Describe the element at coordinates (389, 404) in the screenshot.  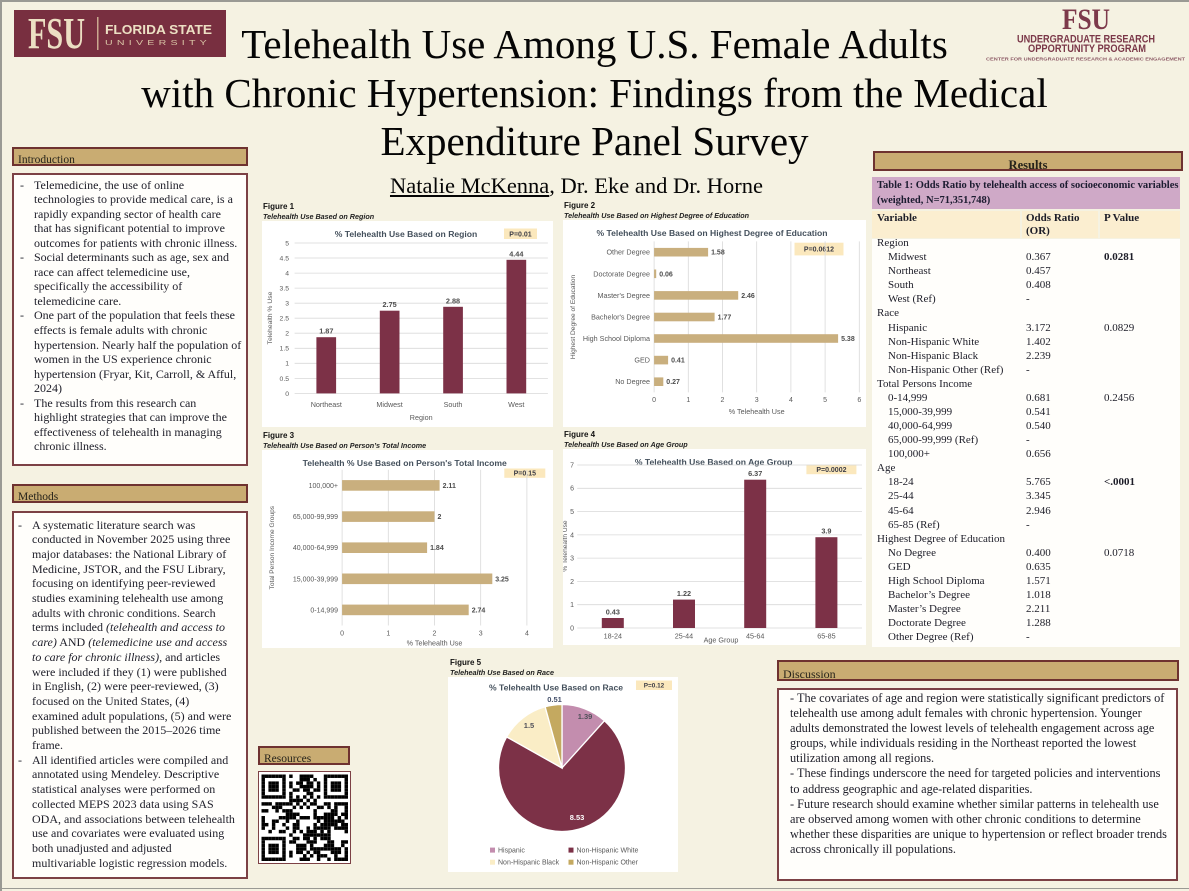
I see `svg-text: Midwest` at that location.